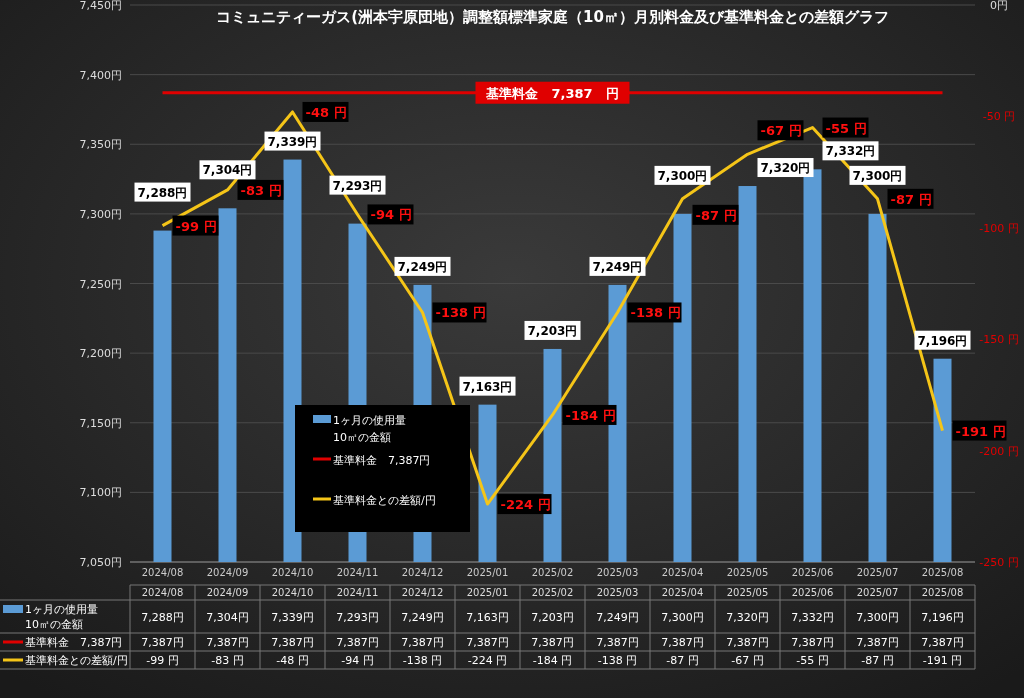 This screenshot has height=698, width=1024. What do you see at coordinates (999, 340) in the screenshot?
I see `y2-tick-label: -150 円` at bounding box center [999, 340].